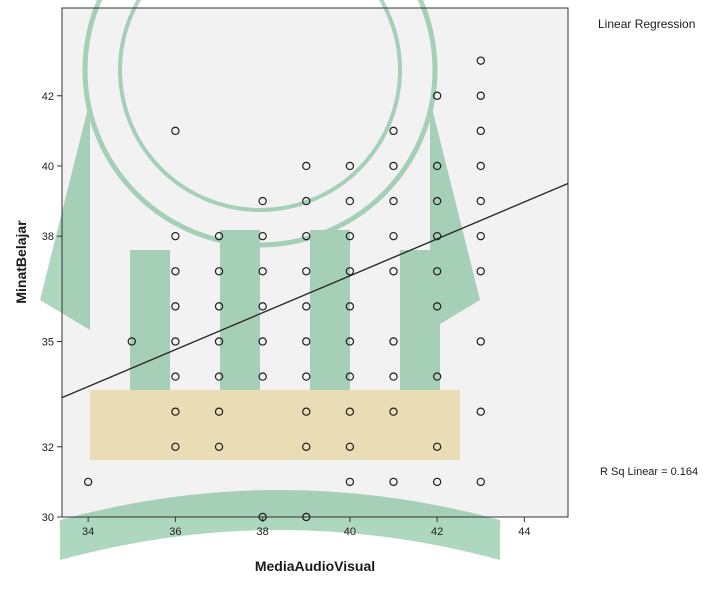 Image resolution: width=726 pixels, height=599 pixels. I want to click on y-tick-label: 30, so click(48, 518).